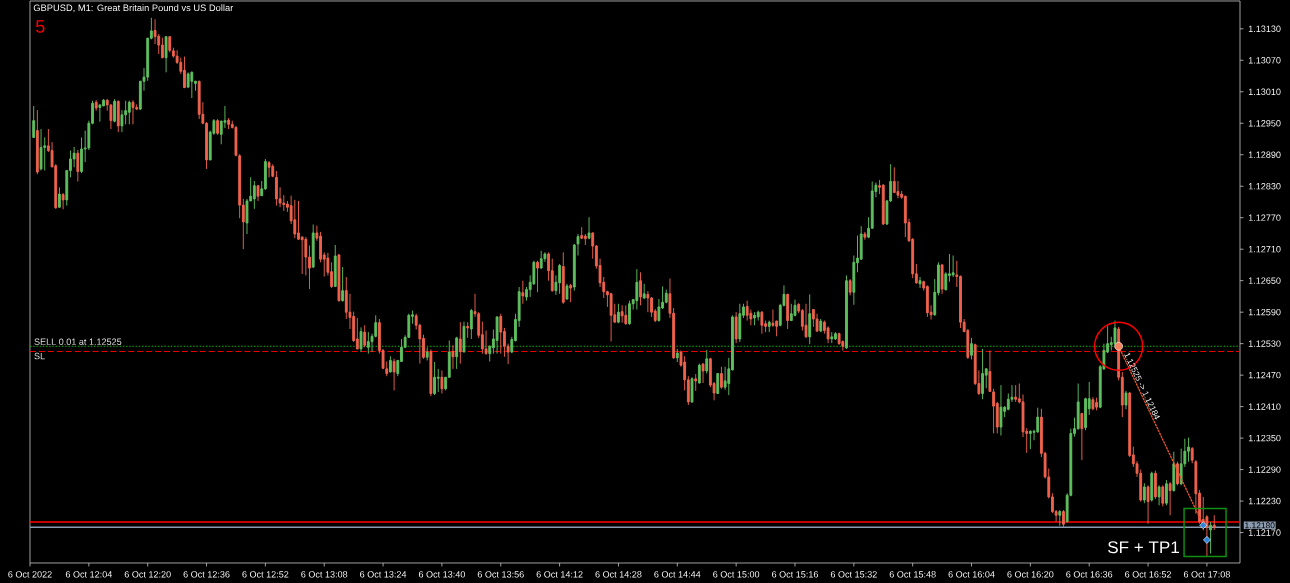 This screenshot has height=583, width=1290. I want to click on x-tick-label: 6 Oct 13:40, so click(441, 574).